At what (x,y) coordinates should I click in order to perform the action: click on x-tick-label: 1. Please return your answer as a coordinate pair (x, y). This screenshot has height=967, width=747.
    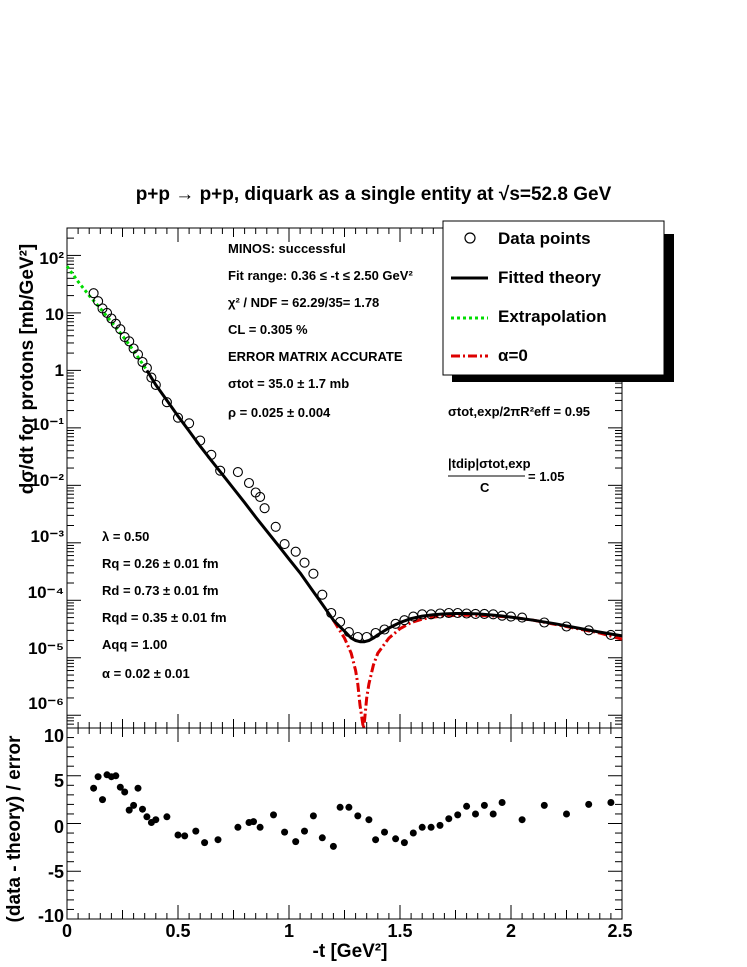
    Looking at the image, I should click on (288, 931).